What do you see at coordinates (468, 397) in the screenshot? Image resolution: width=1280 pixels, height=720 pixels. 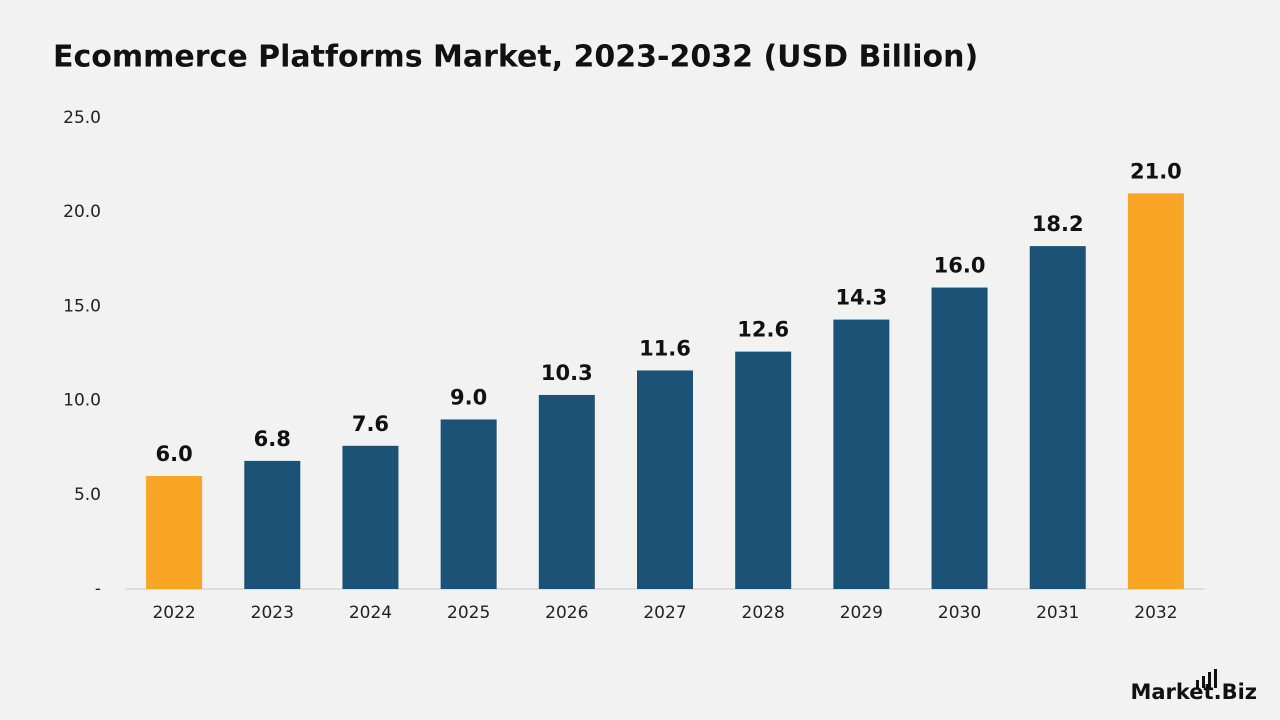 I see `value-label: 9.0` at bounding box center [468, 397].